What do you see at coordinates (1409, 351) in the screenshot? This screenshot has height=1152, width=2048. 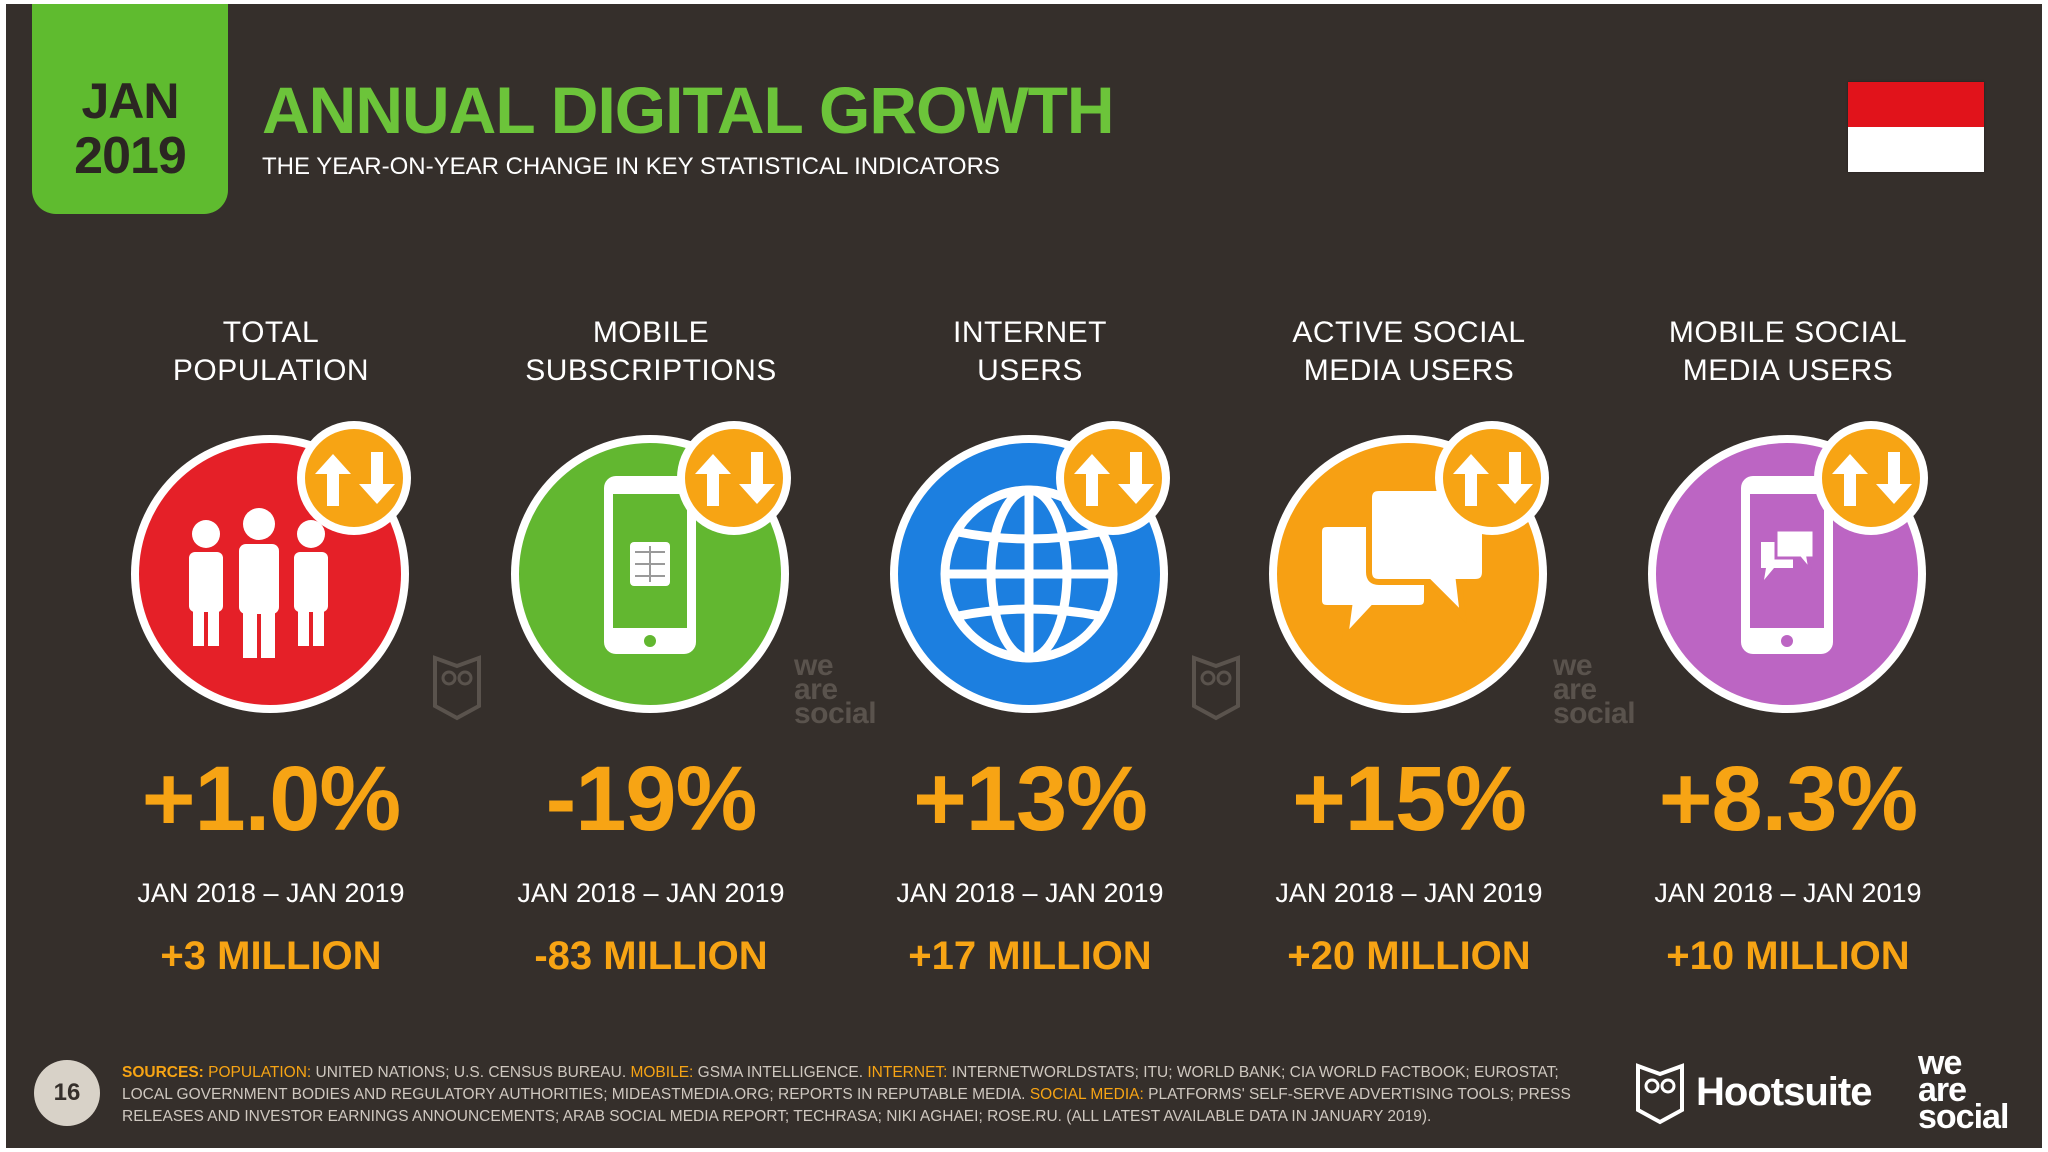 I see `indicator-label: ACTIVE SOCIAL MEDIA USERS` at bounding box center [1409, 351].